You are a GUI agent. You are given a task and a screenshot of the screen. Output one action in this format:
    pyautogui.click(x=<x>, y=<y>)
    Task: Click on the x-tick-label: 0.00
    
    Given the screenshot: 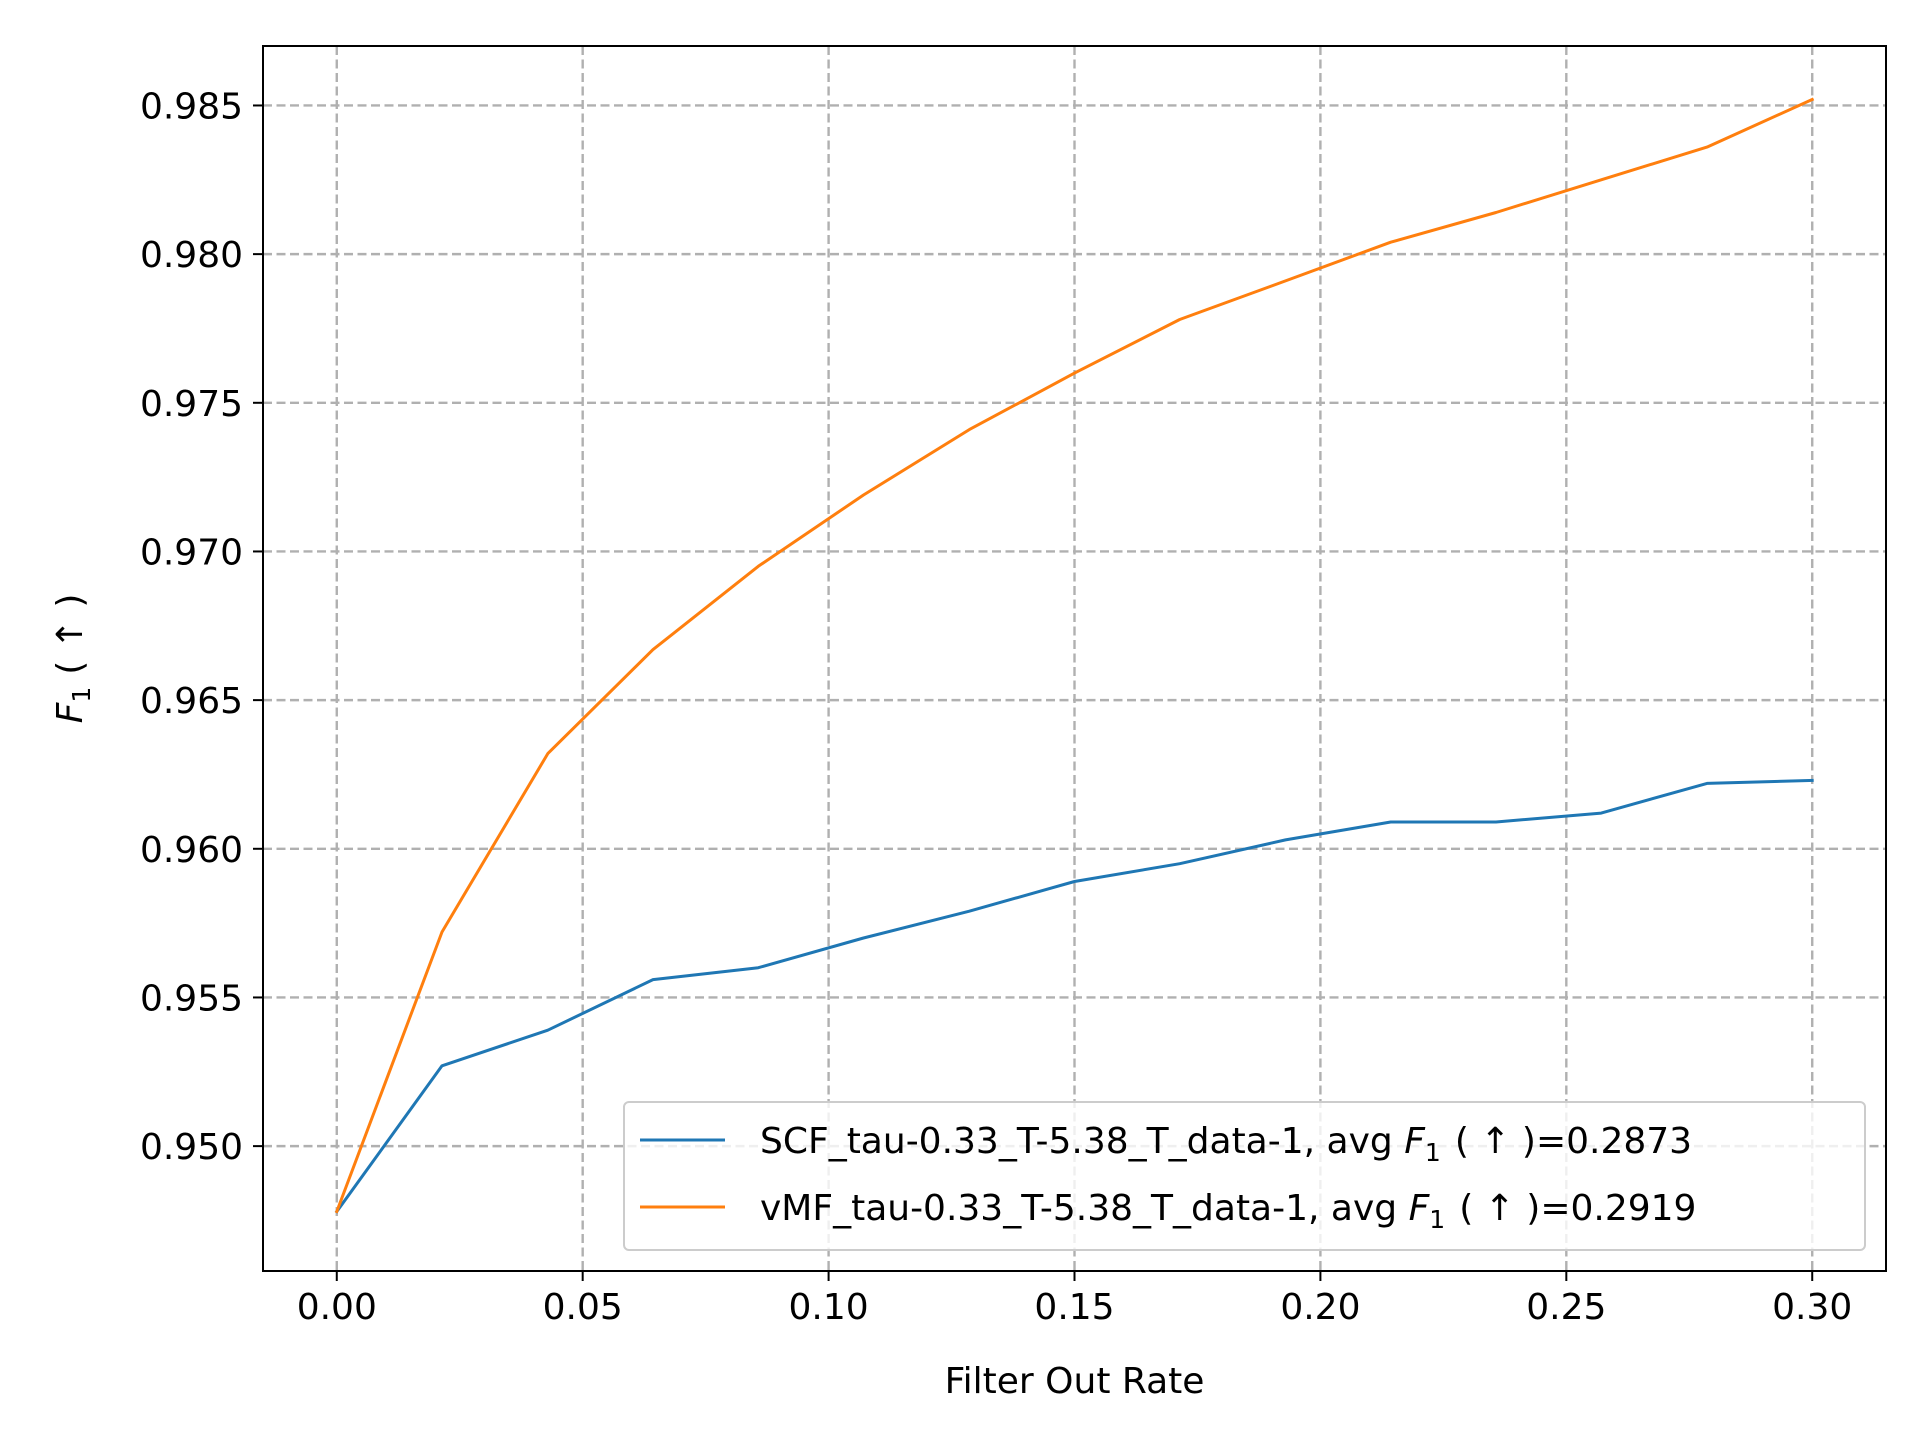 What is the action you would take?
    pyautogui.click(x=337, y=1307)
    